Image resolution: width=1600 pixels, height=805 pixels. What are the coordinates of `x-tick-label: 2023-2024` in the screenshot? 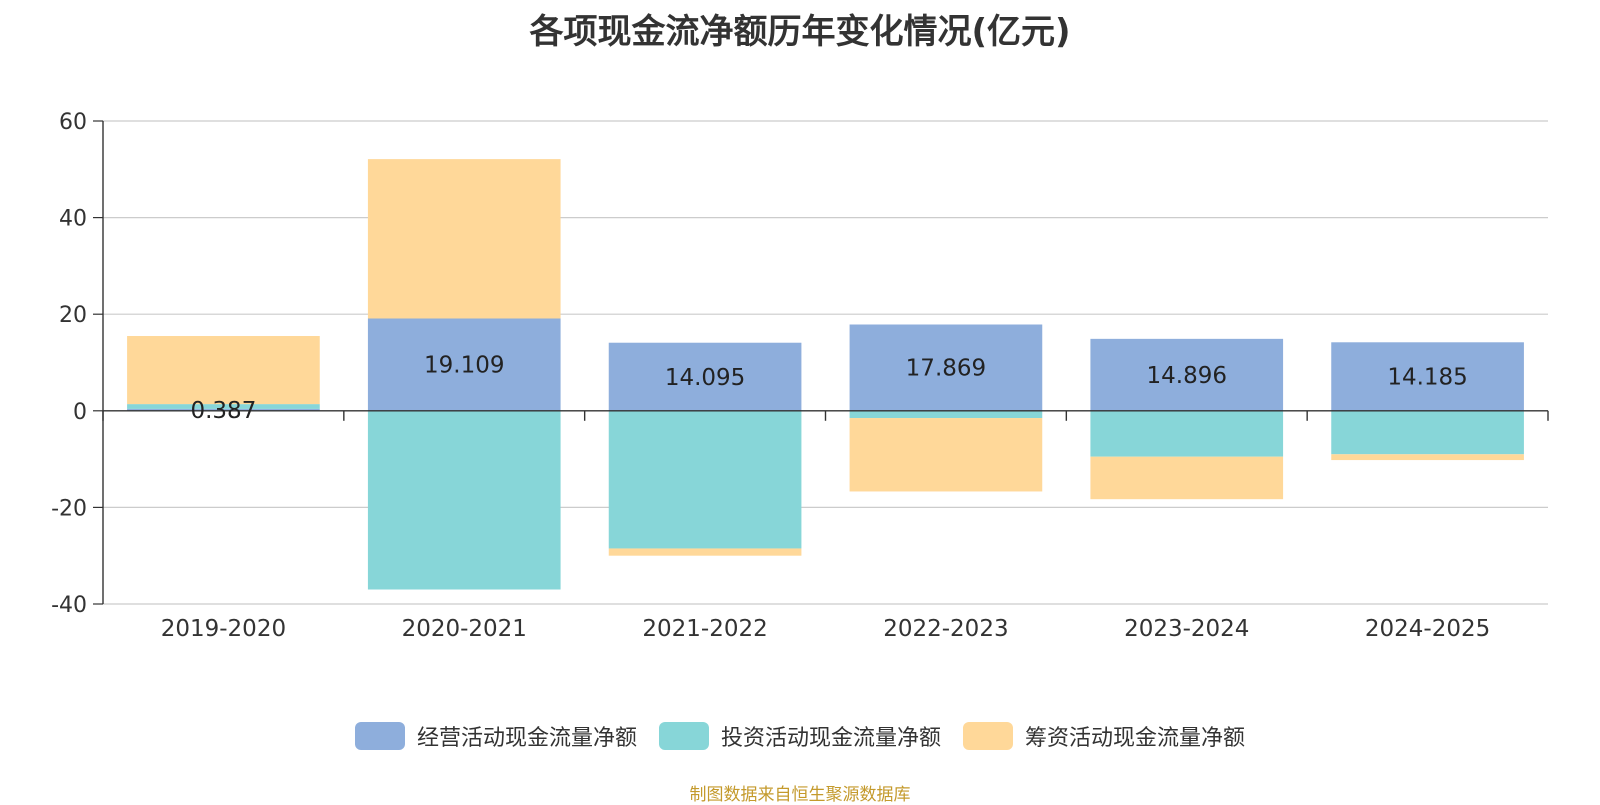 It's located at (1186, 629).